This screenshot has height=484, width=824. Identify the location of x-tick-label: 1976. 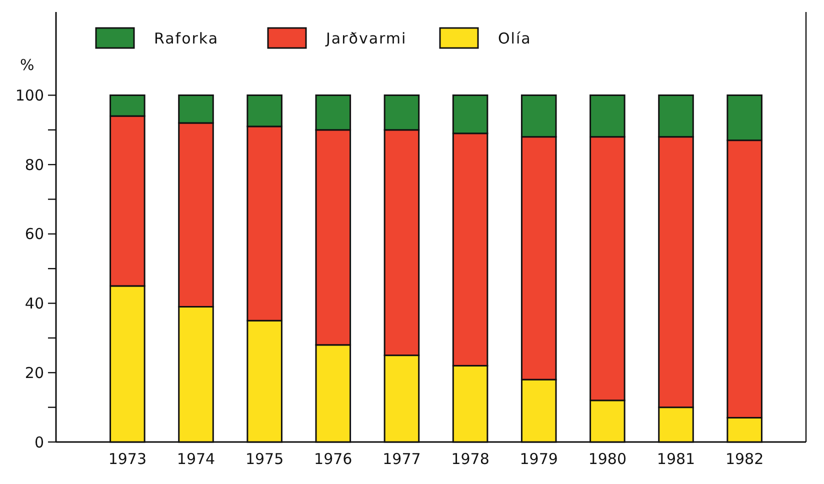
(333, 459).